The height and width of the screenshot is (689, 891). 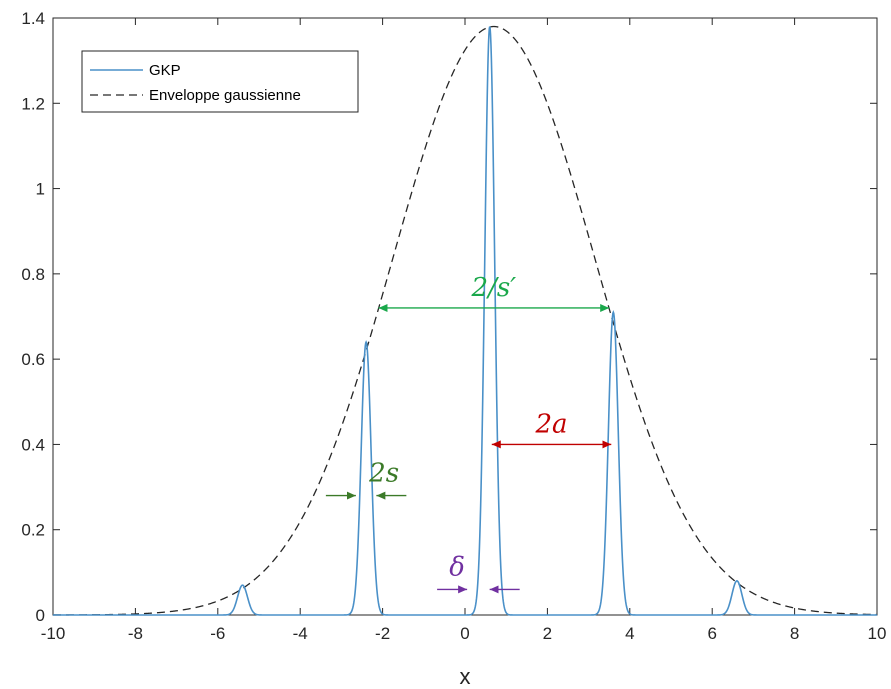 I want to click on x-tick-label: 8, so click(x=794, y=633).